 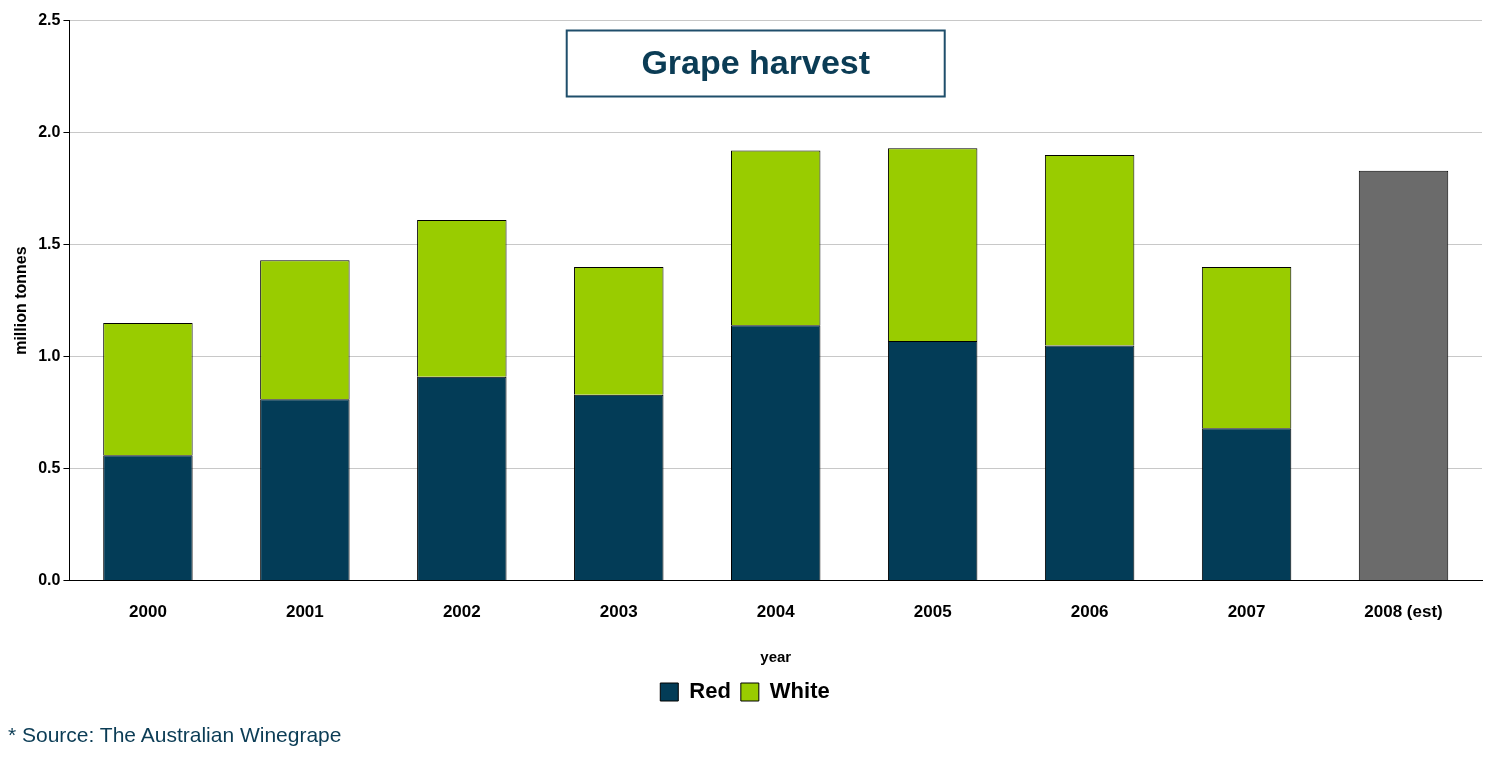 I want to click on x-tick-label: 2007, so click(x=1246, y=612).